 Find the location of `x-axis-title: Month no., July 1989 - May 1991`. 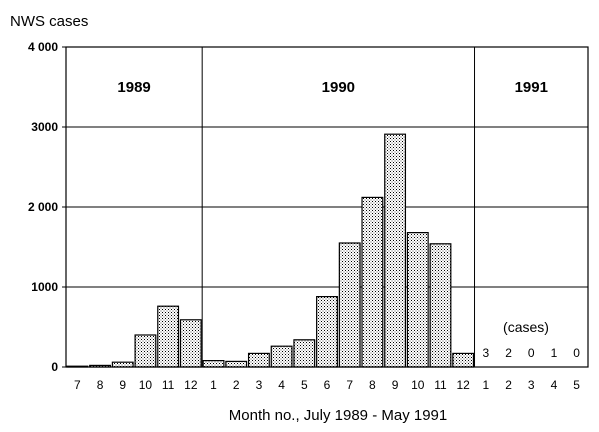

x-axis-title: Month no., July 1989 - May 1991 is located at coordinates (338, 415).